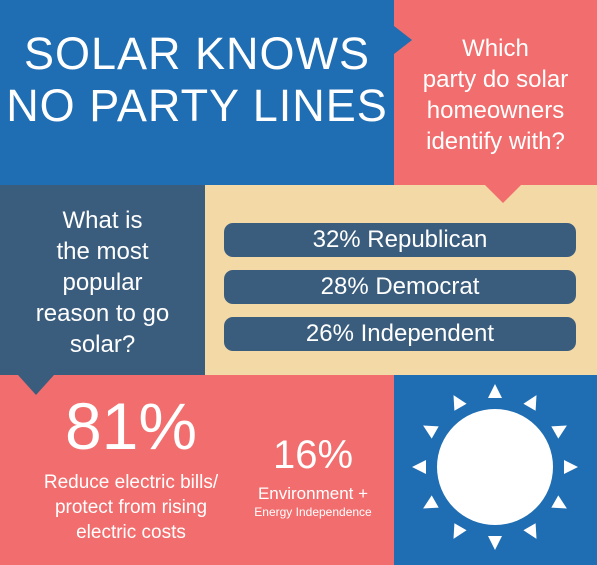  I want to click on reason-question-line-5: solar?, so click(102, 344).